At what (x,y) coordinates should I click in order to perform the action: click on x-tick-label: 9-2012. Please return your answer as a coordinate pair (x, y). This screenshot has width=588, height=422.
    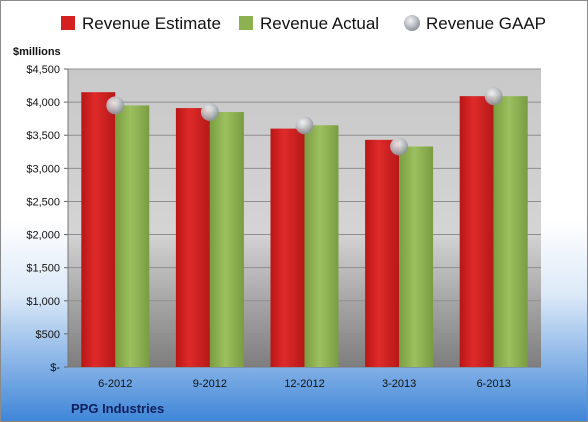
    Looking at the image, I should click on (210, 384).